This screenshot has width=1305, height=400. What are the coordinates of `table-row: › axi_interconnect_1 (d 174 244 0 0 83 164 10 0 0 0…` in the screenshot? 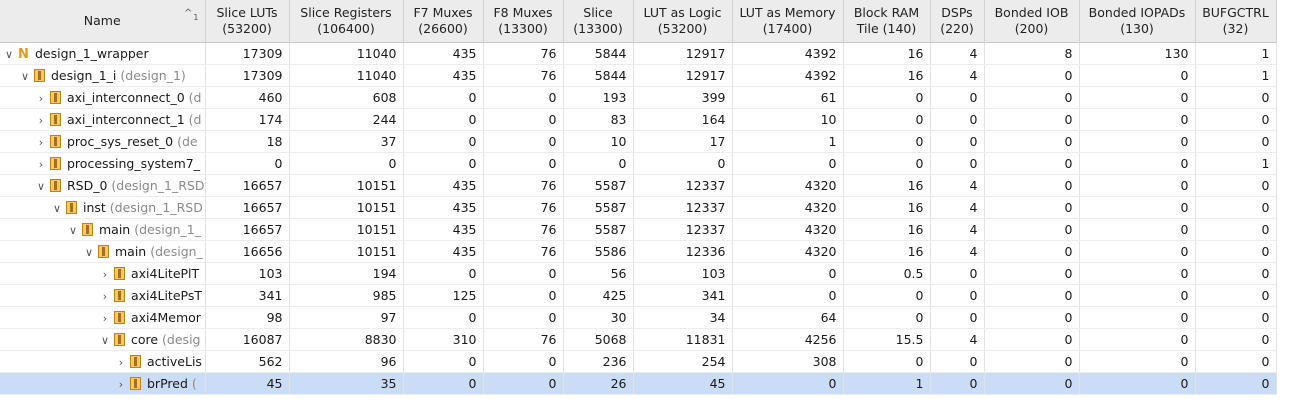 It's located at (638, 119).